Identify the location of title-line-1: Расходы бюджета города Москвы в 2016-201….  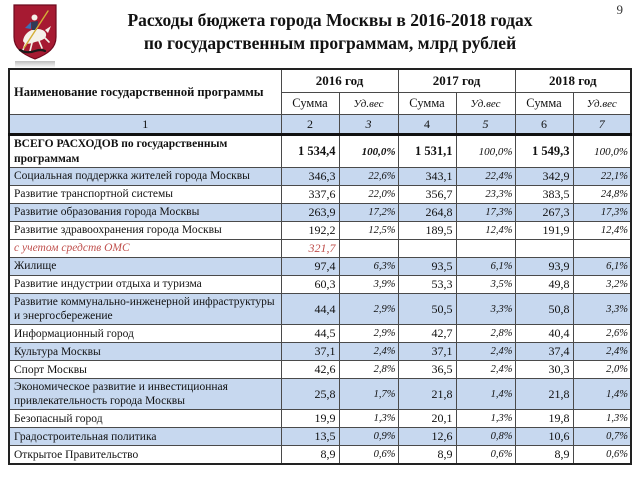
(330, 20).